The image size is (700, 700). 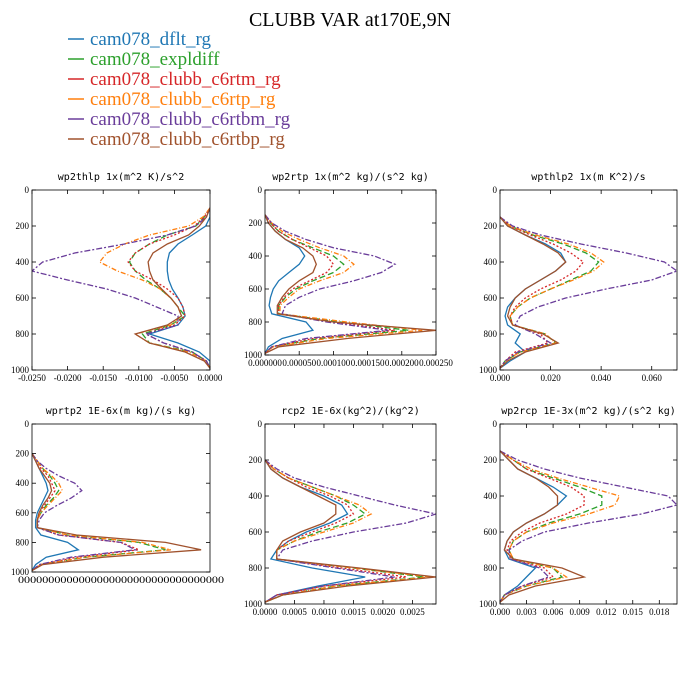 I want to click on panel-title: wpthlp2 1x(m K^2)/s, so click(x=588, y=177).